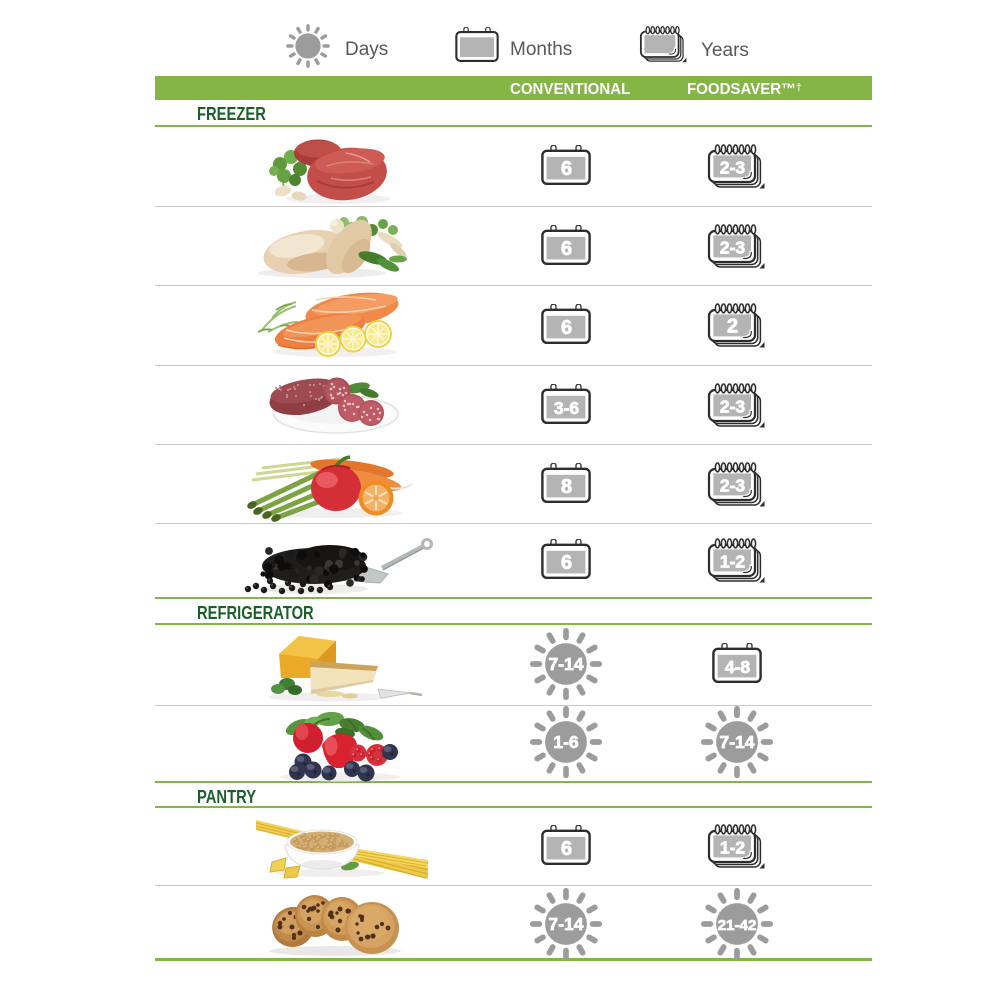 The height and width of the screenshot is (1000, 1000). Describe the element at coordinates (737, 925) in the screenshot. I see `svg-text: 21-42` at that location.